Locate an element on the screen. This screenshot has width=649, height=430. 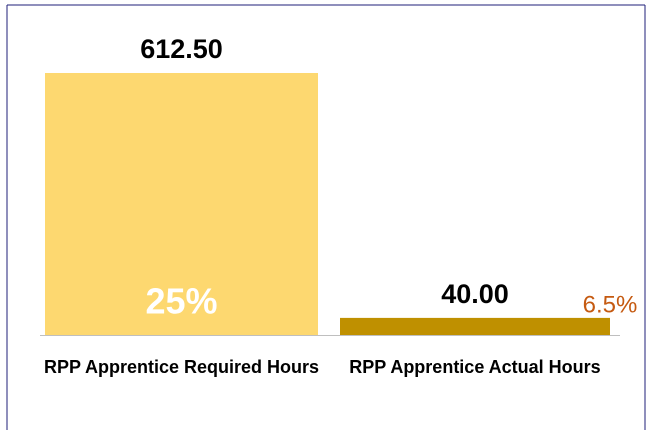
x-tick-label: RPP Apprentice Actual Hours is located at coordinates (475, 367).